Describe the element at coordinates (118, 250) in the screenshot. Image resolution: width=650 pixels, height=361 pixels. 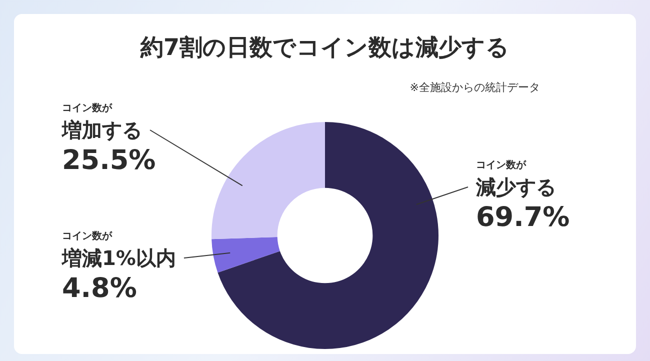
I see `slice-label: コイン数が増減1%以内` at that location.